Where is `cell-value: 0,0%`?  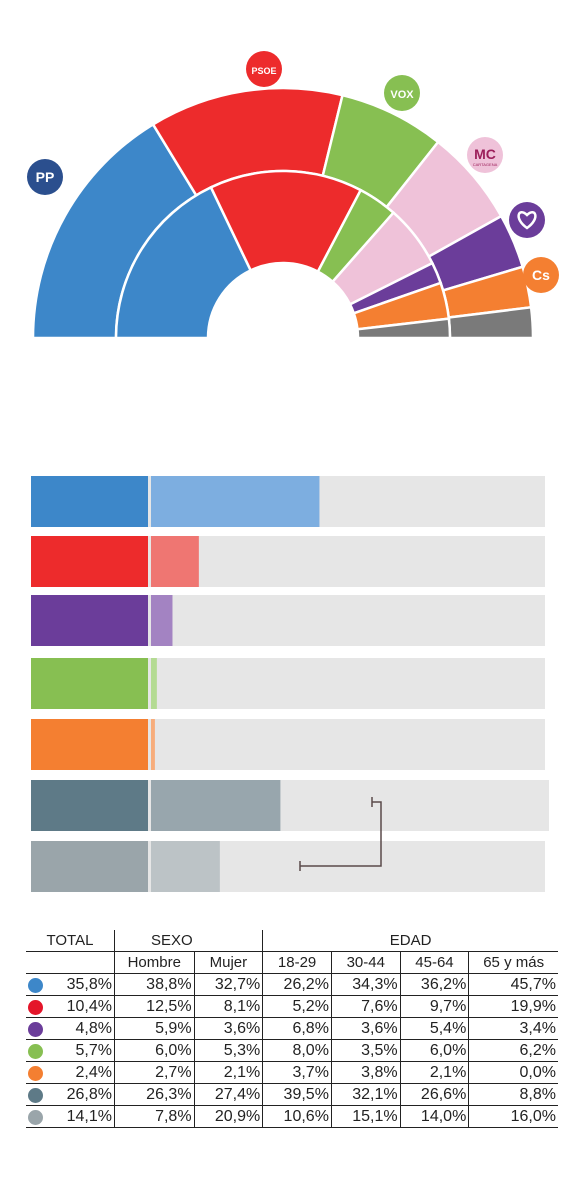 cell-value: 0,0% is located at coordinates (537, 1072).